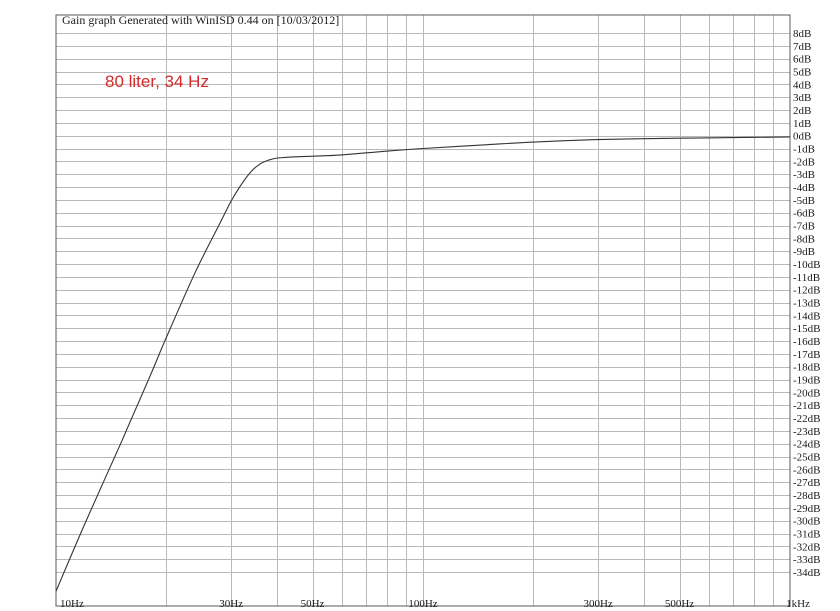  Describe the element at coordinates (804, 188) in the screenshot. I see `y-tick-label: -4dB` at that location.